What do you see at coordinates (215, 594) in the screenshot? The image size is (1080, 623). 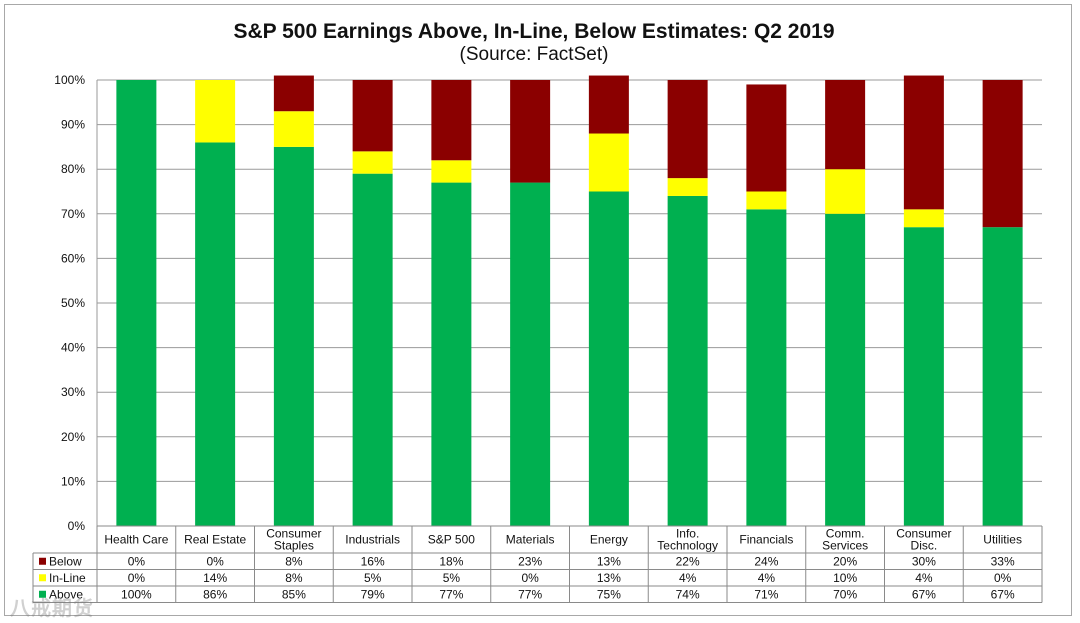 I see `data-label: 86%` at bounding box center [215, 594].